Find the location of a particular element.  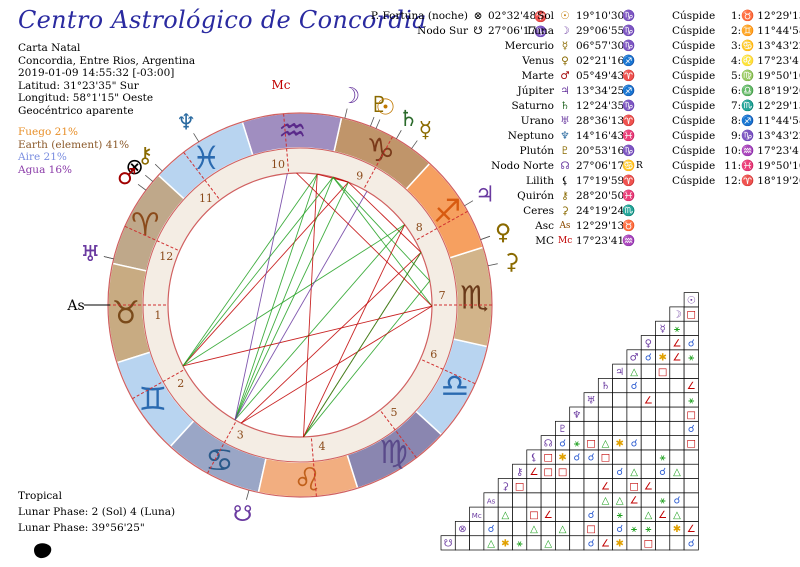

house-number: 12 is located at coordinates (166, 256).